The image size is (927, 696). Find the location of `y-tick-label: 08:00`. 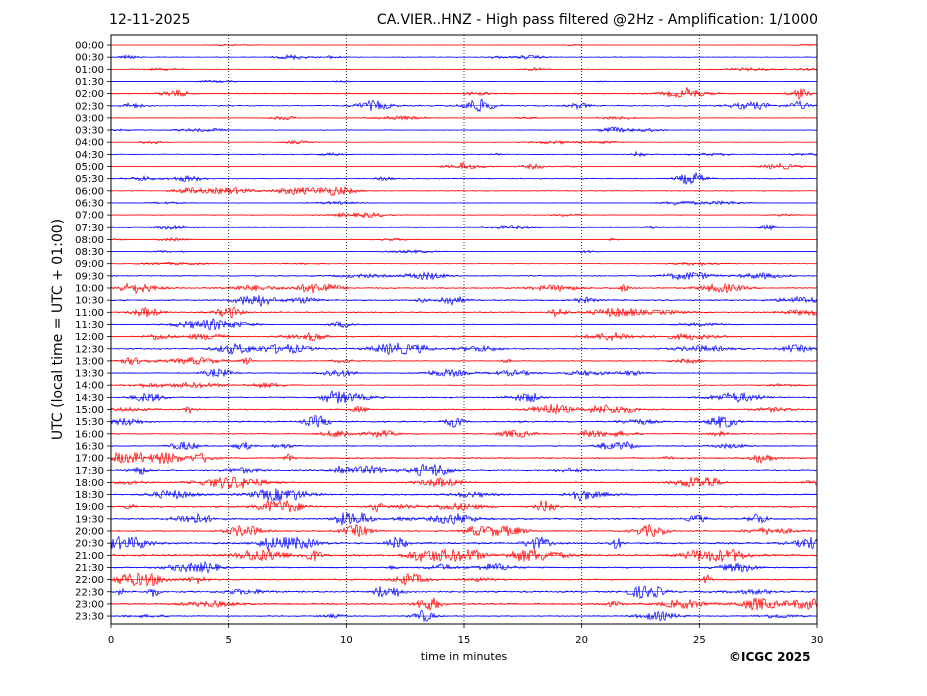

y-tick-label: 08:00 is located at coordinates (89, 240).